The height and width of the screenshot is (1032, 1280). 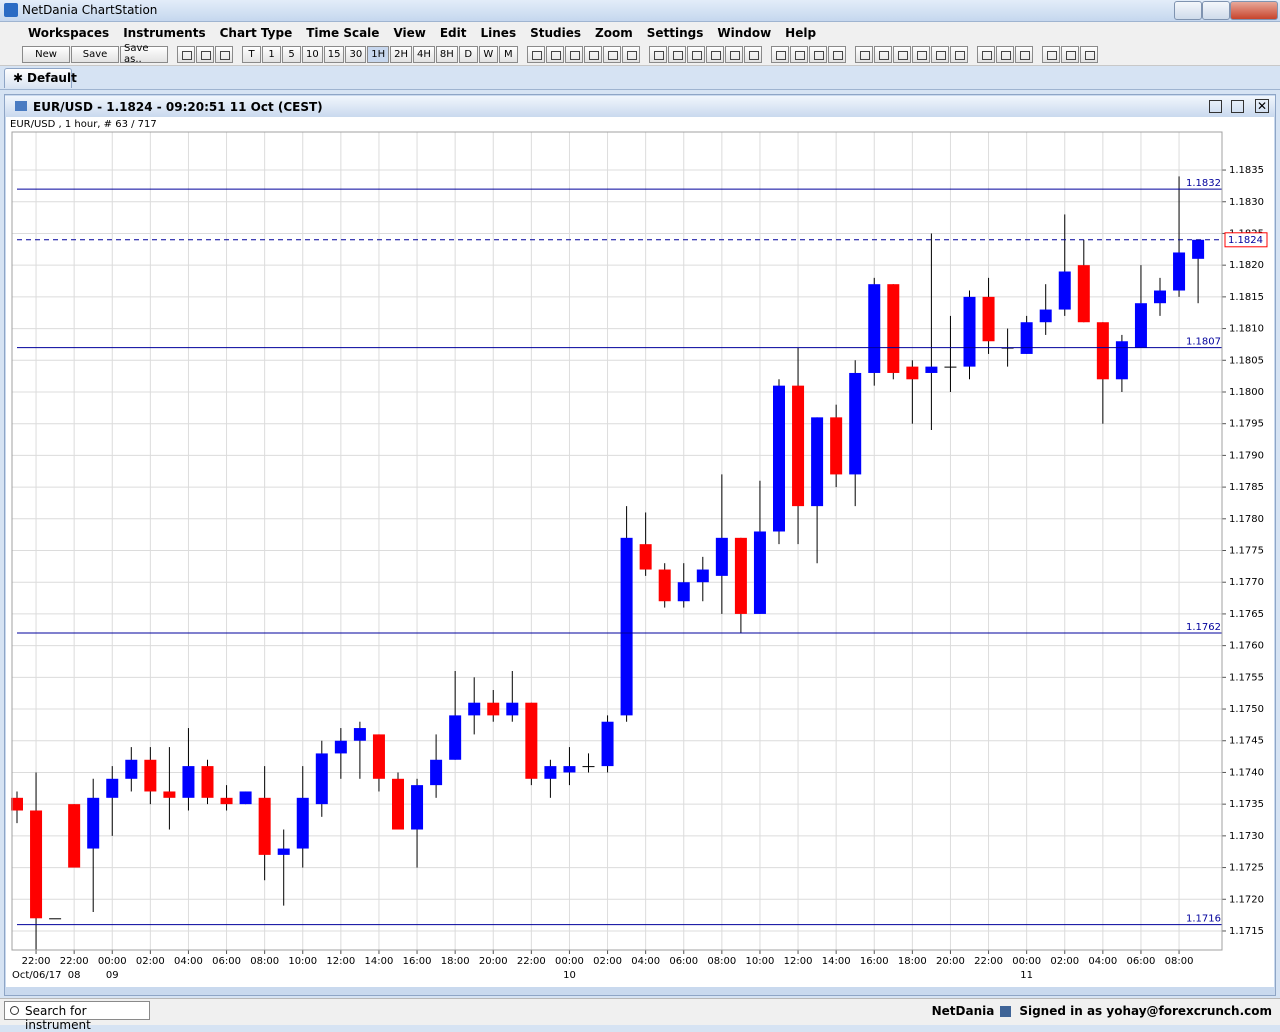 What do you see at coordinates (378, 54) in the screenshot?
I see `timescale-button: 1H` at bounding box center [378, 54].